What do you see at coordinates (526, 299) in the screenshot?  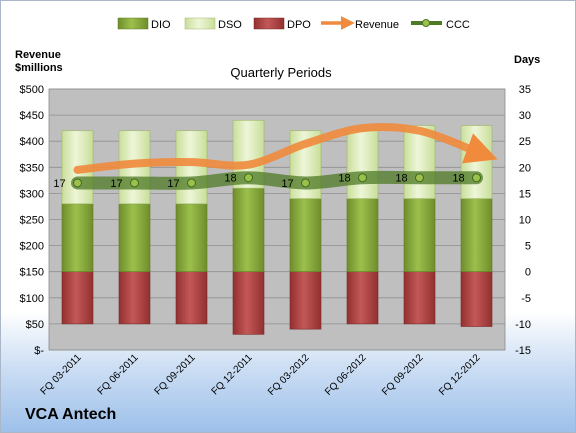 I see `right-tick-label: -5` at bounding box center [526, 299].